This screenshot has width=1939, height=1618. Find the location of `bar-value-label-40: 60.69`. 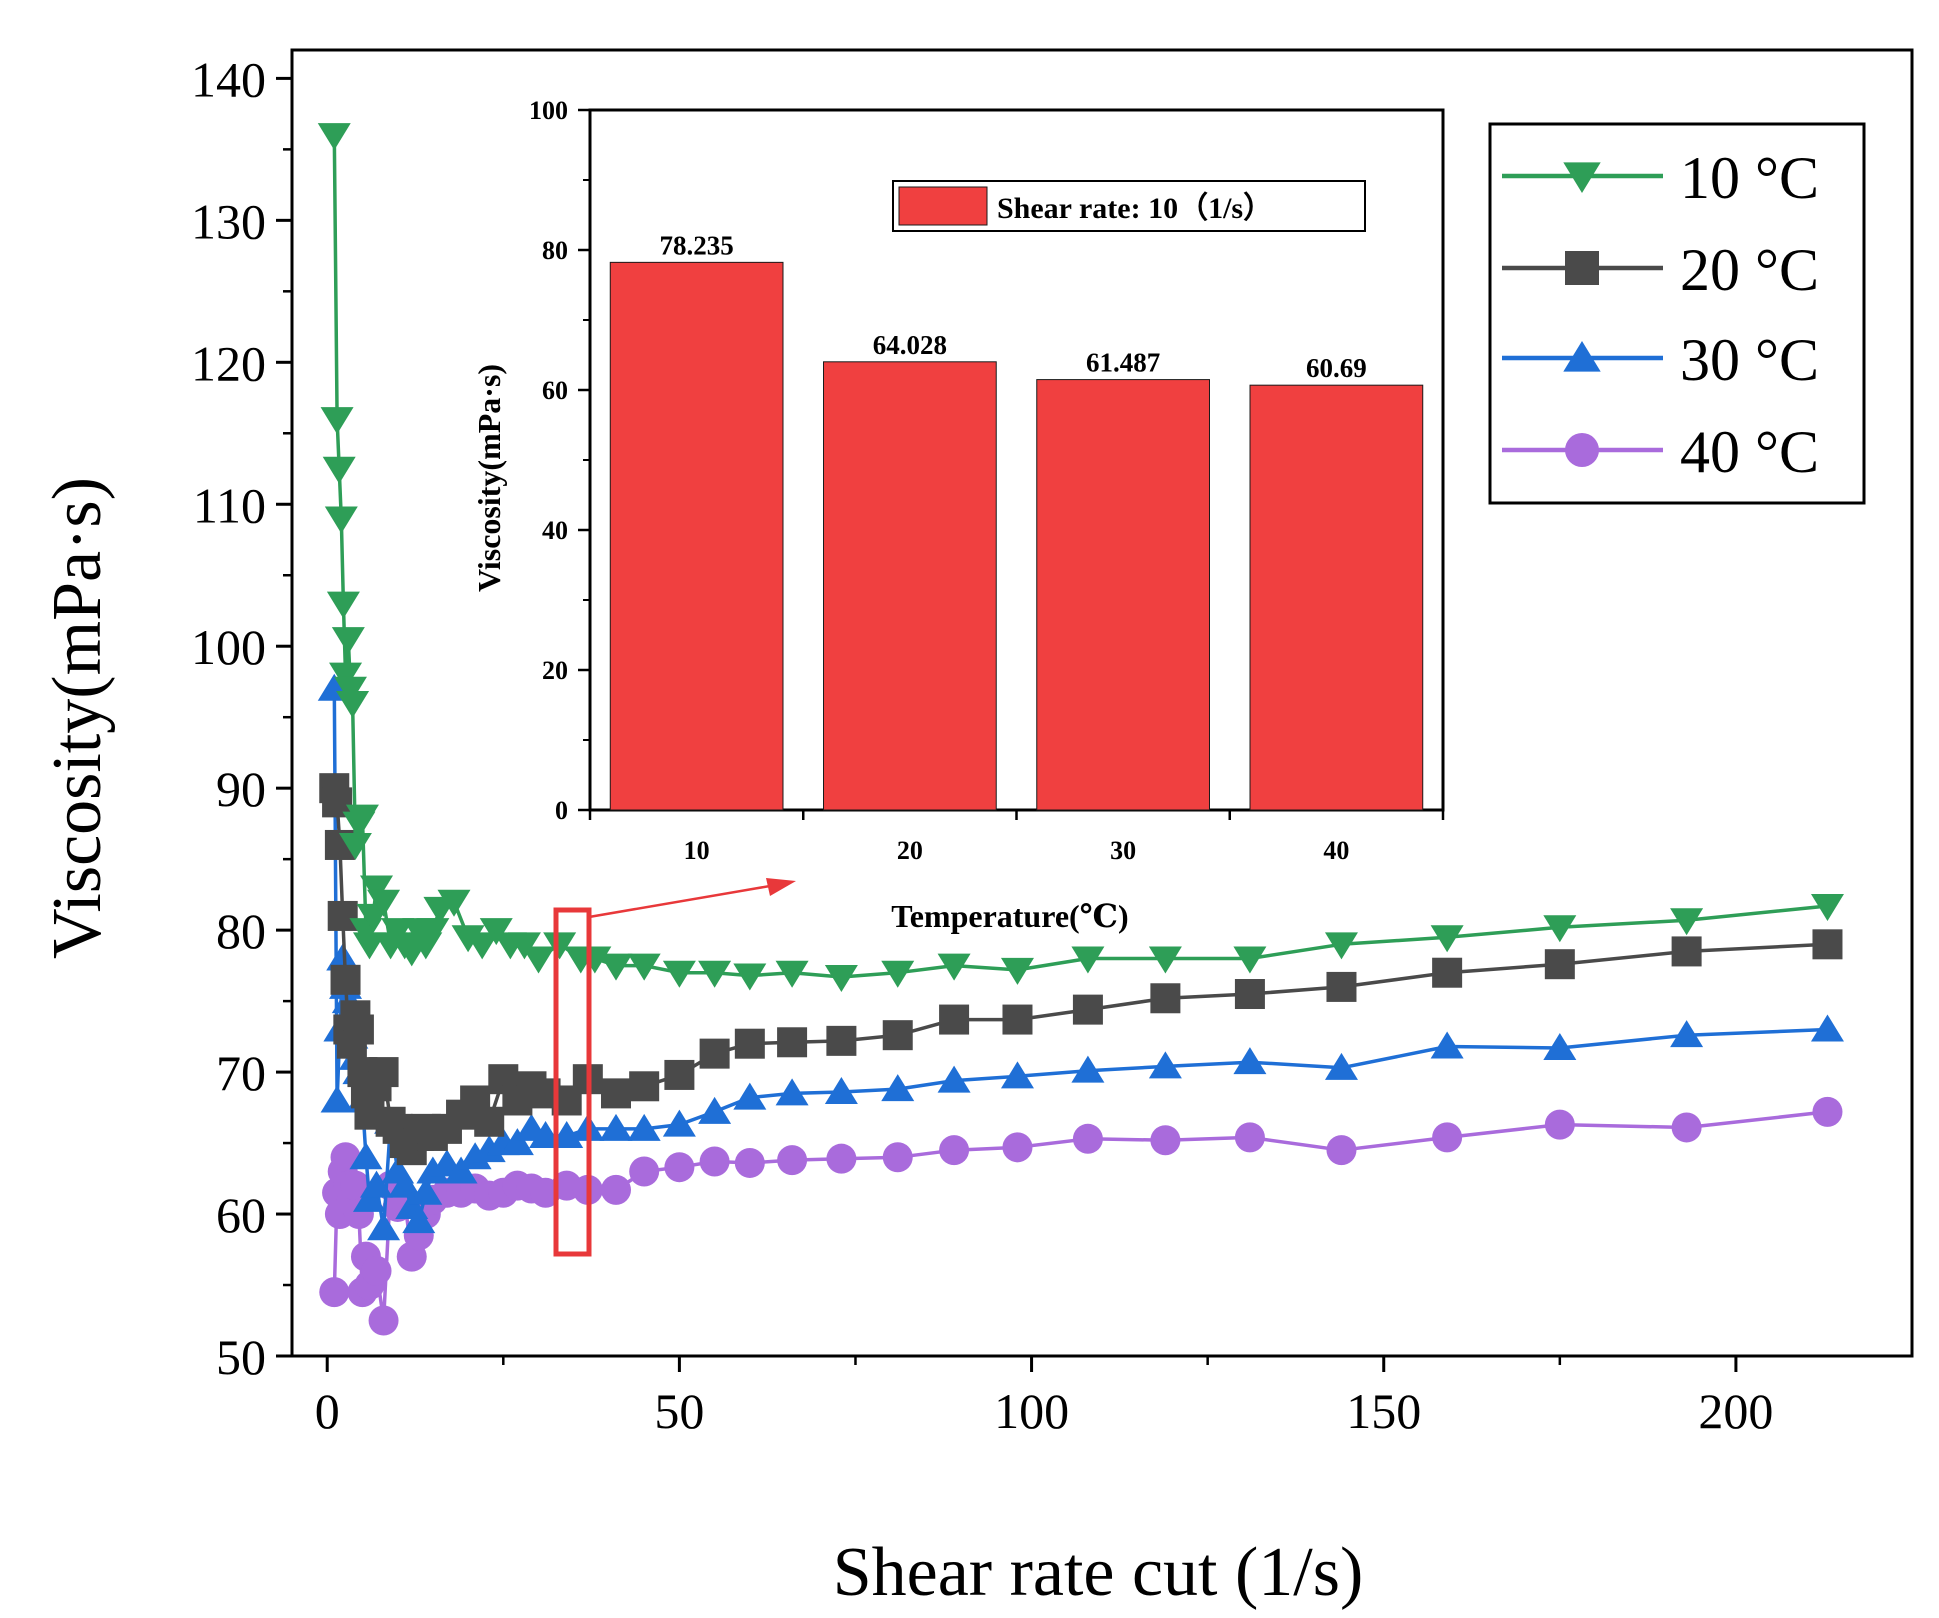

bar-value-label-40: 60.69 is located at coordinates (1336, 368).